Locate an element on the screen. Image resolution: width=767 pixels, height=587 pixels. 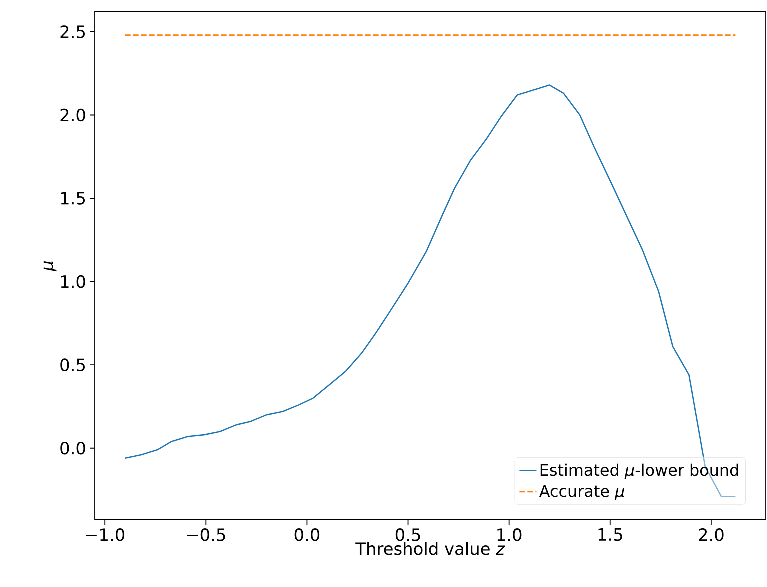
x-tick-label: 0.0 is located at coordinates (307, 535).